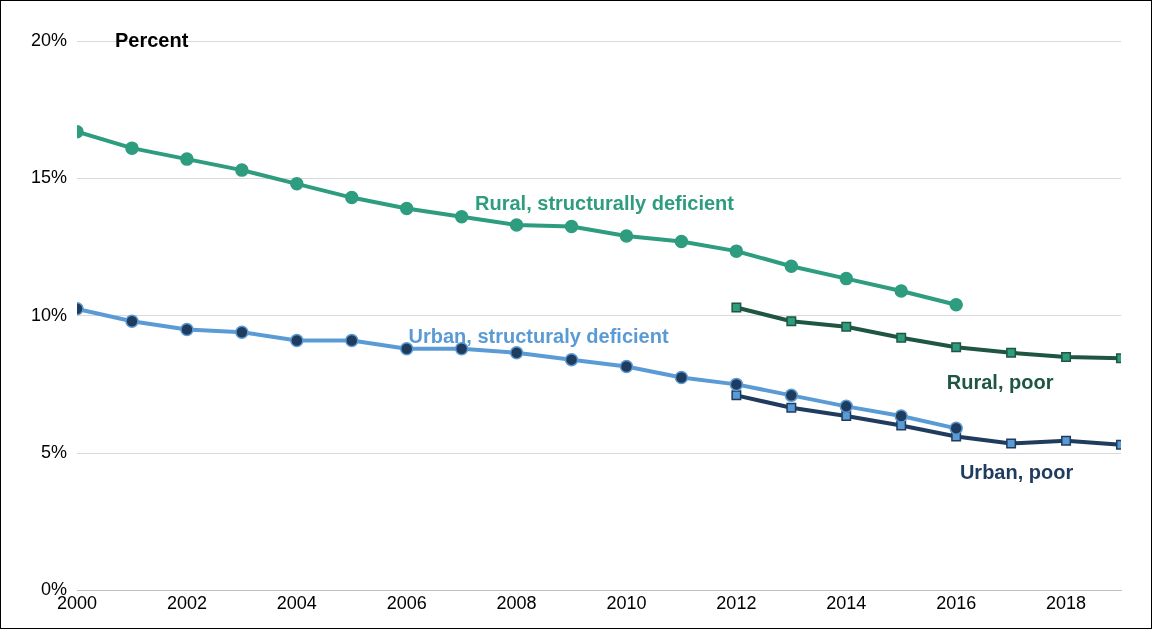 The image size is (1152, 629). What do you see at coordinates (1000, 382) in the screenshot?
I see `series-label: Rural, poor` at bounding box center [1000, 382].